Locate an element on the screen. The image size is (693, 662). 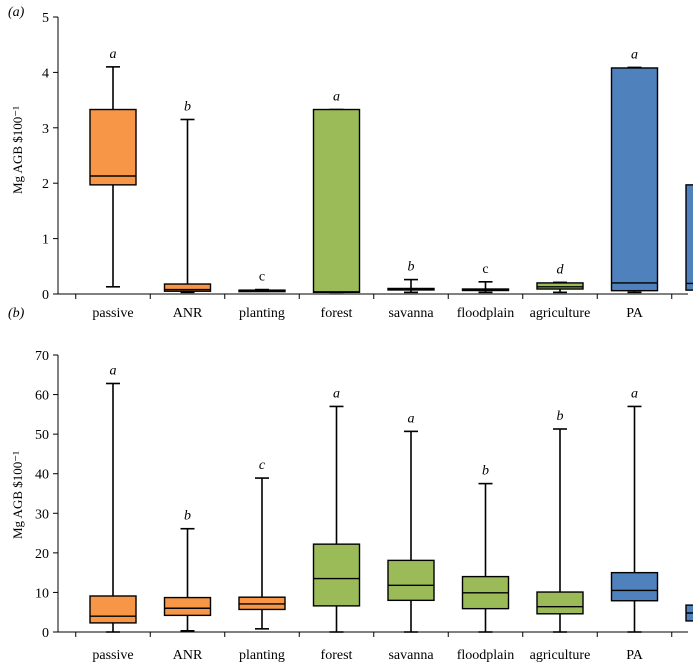
y-tick-label: 5 is located at coordinates (45, 18).